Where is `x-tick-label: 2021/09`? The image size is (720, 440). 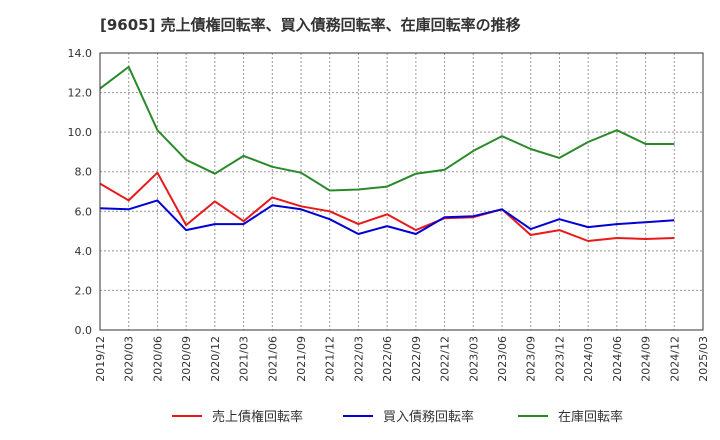 x-tick-label: 2021/09 is located at coordinates (301, 359).